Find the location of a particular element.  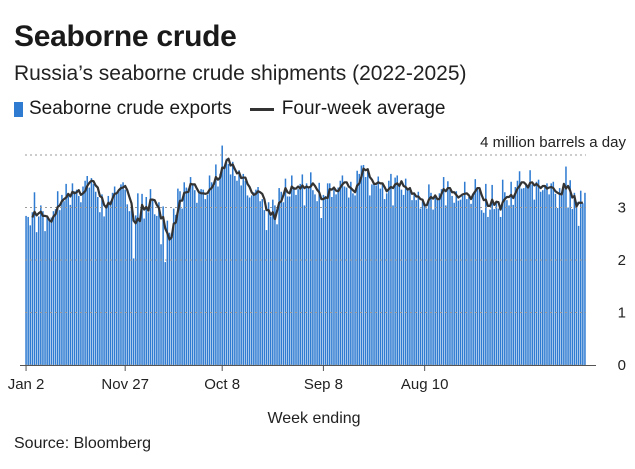

legend-line-label: Four-week average is located at coordinates (363, 108).